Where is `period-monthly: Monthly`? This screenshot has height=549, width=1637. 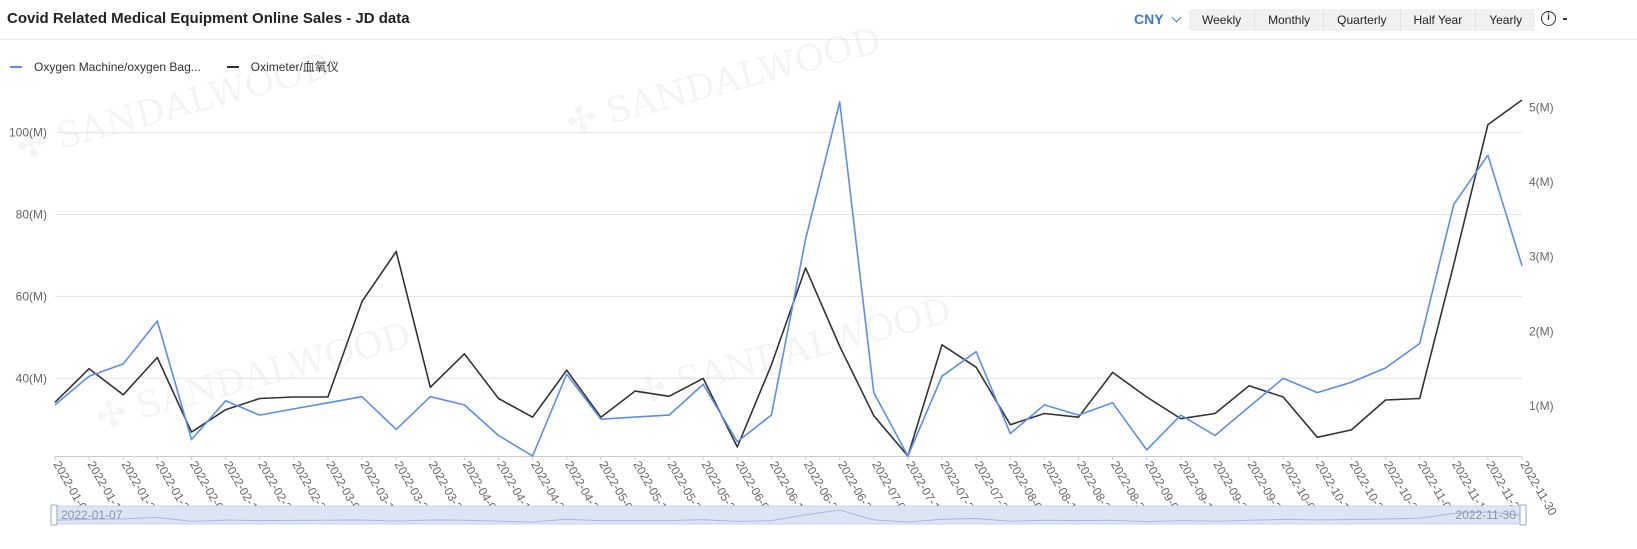 period-monthly: Monthly is located at coordinates (1290, 20).